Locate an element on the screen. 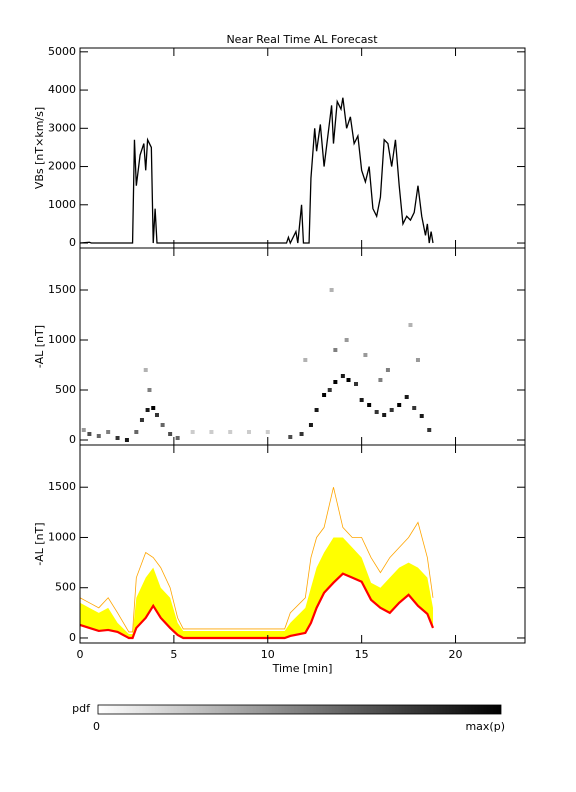  x-tick-label: 10 is located at coordinates (268, 654).